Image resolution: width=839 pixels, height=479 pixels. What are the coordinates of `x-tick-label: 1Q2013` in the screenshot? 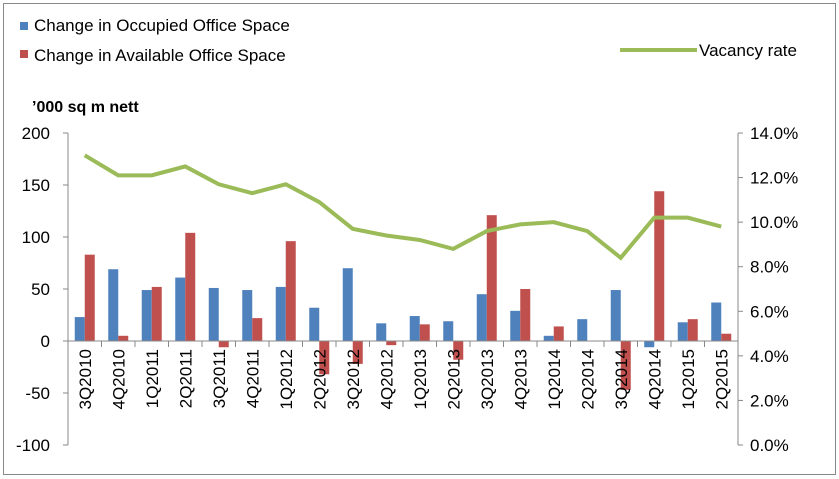 It's located at (420, 379).